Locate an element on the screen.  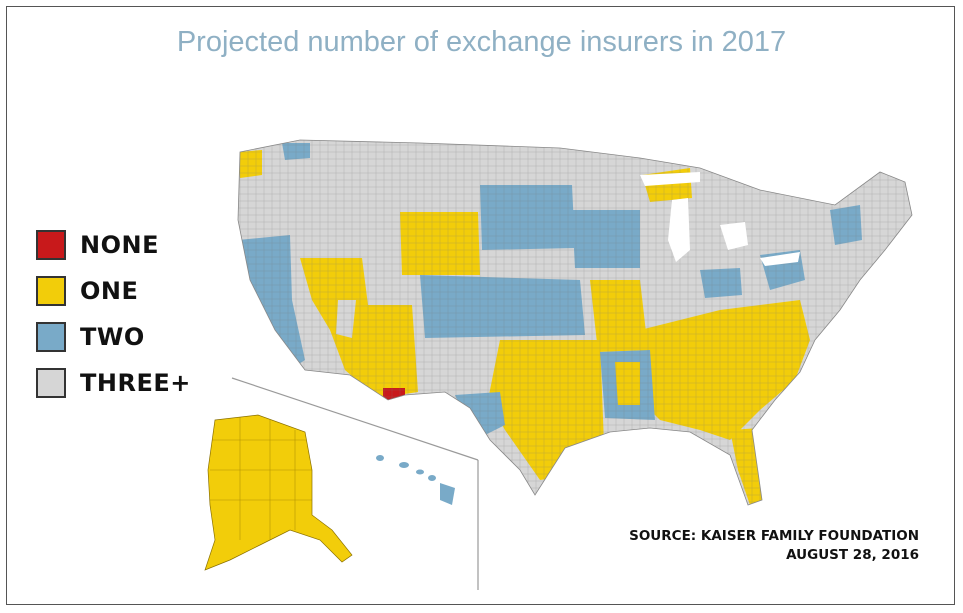
legend-item-three: THREE+ is located at coordinates (113, 383).